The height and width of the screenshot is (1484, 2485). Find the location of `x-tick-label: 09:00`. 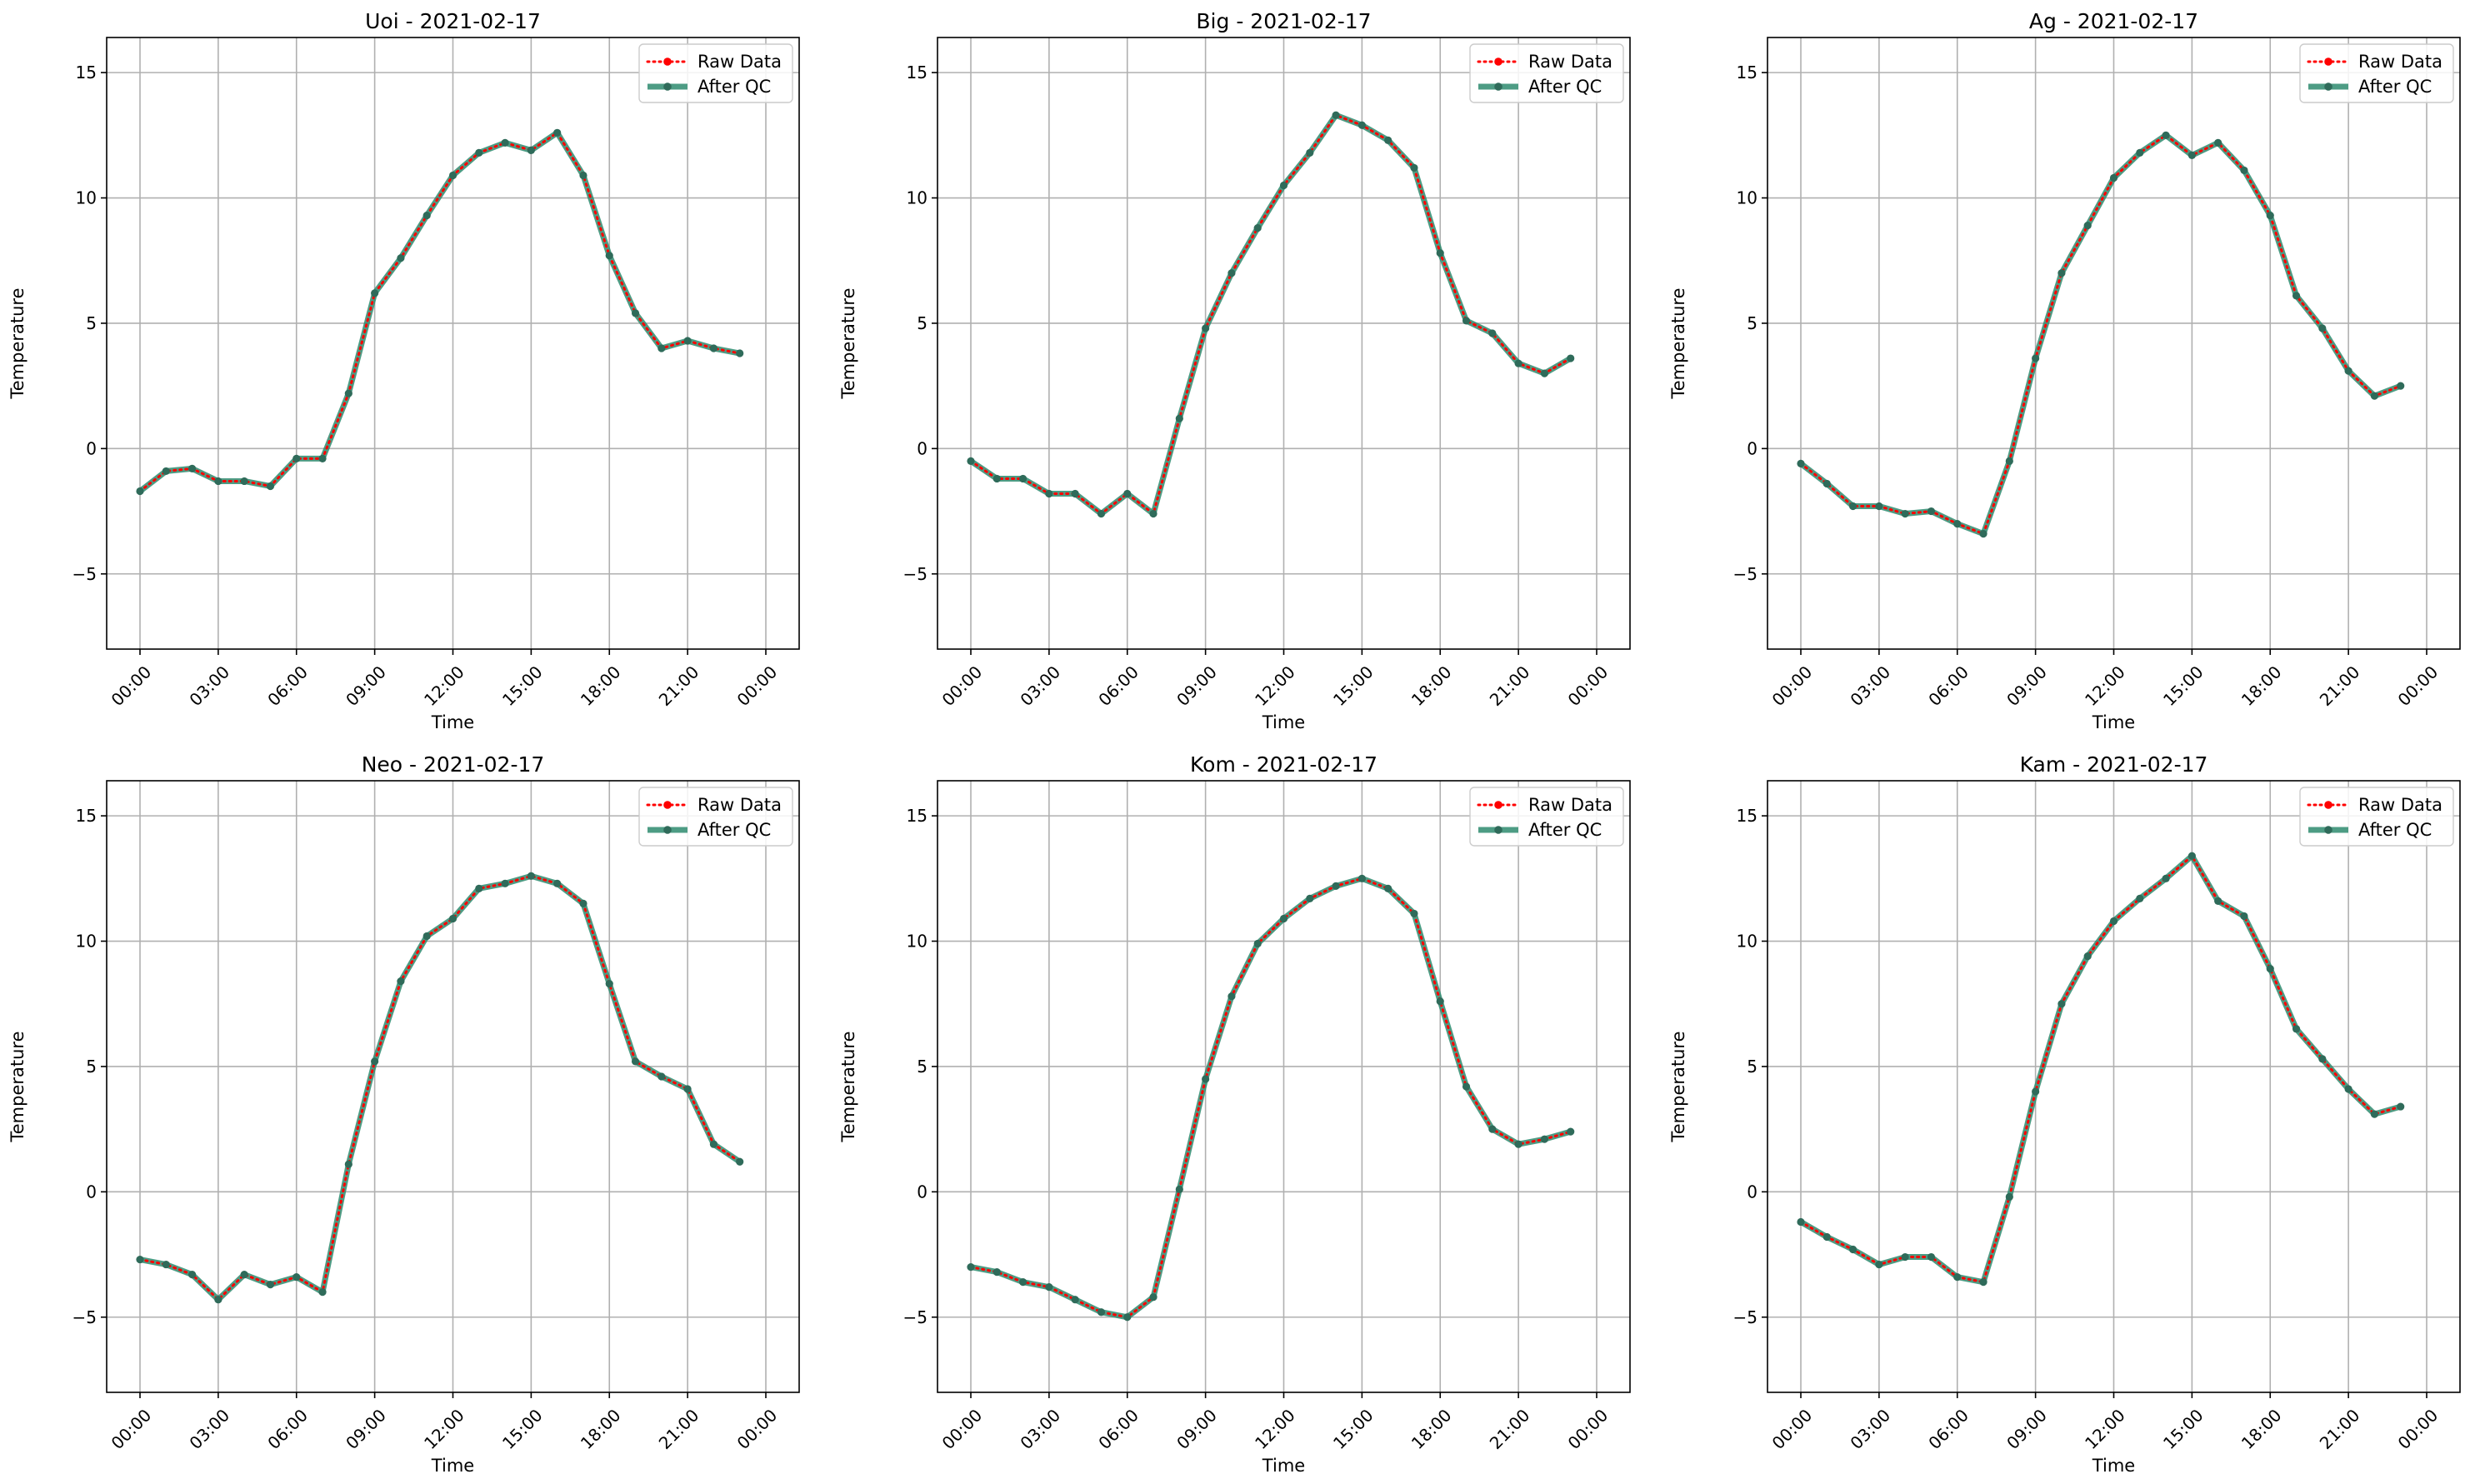

x-tick-label: 09:00 is located at coordinates (2026, 686).